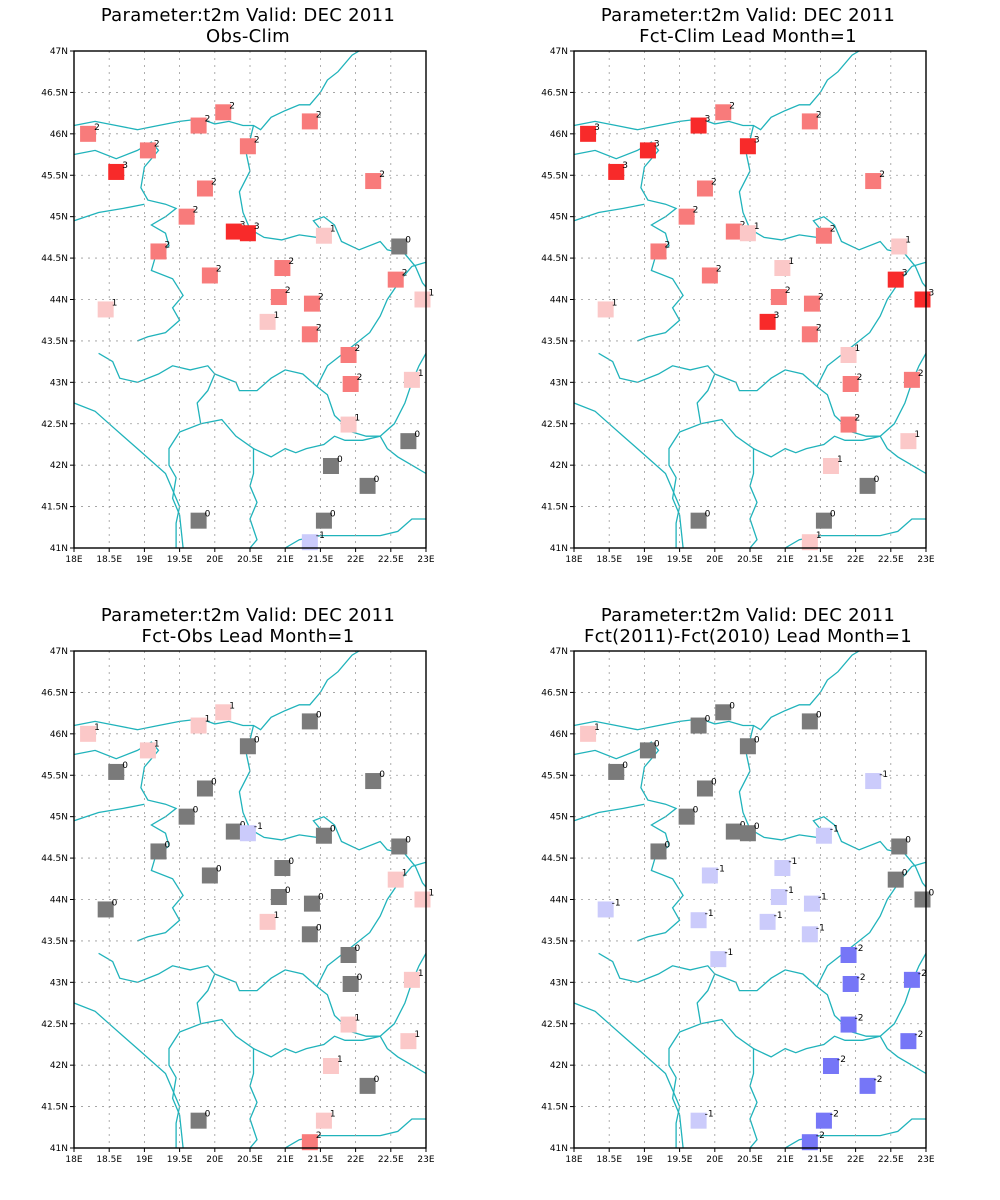 Image resolution: width=1000 pixels, height=1200 pixels. Describe the element at coordinates (559, 901) in the screenshot. I see `y-tick-label: 44N` at that location.